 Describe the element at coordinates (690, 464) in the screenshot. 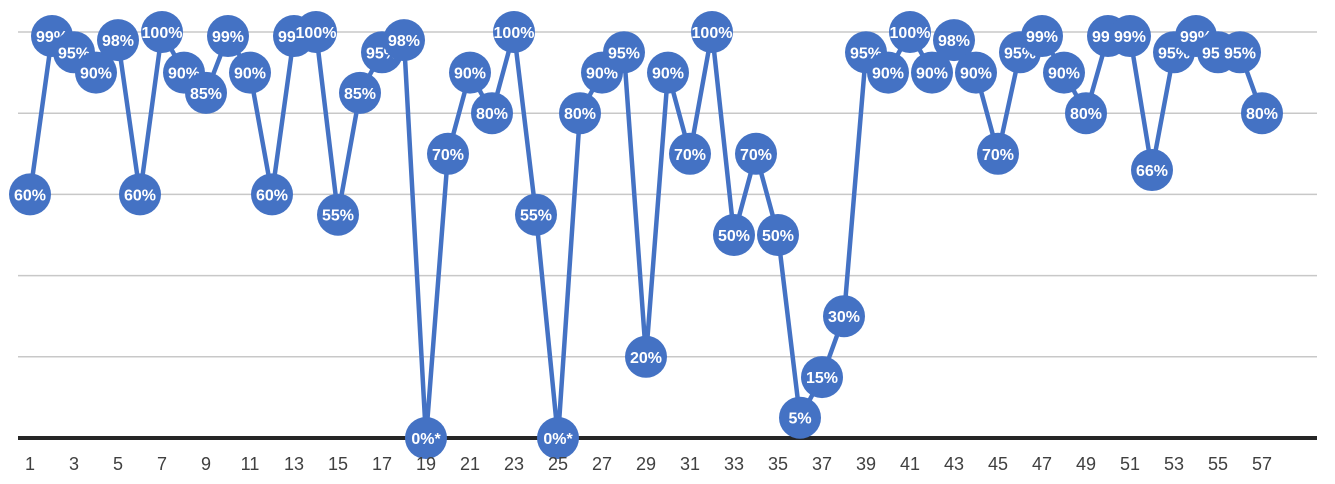

I see `x-tick-label: 31` at that location.